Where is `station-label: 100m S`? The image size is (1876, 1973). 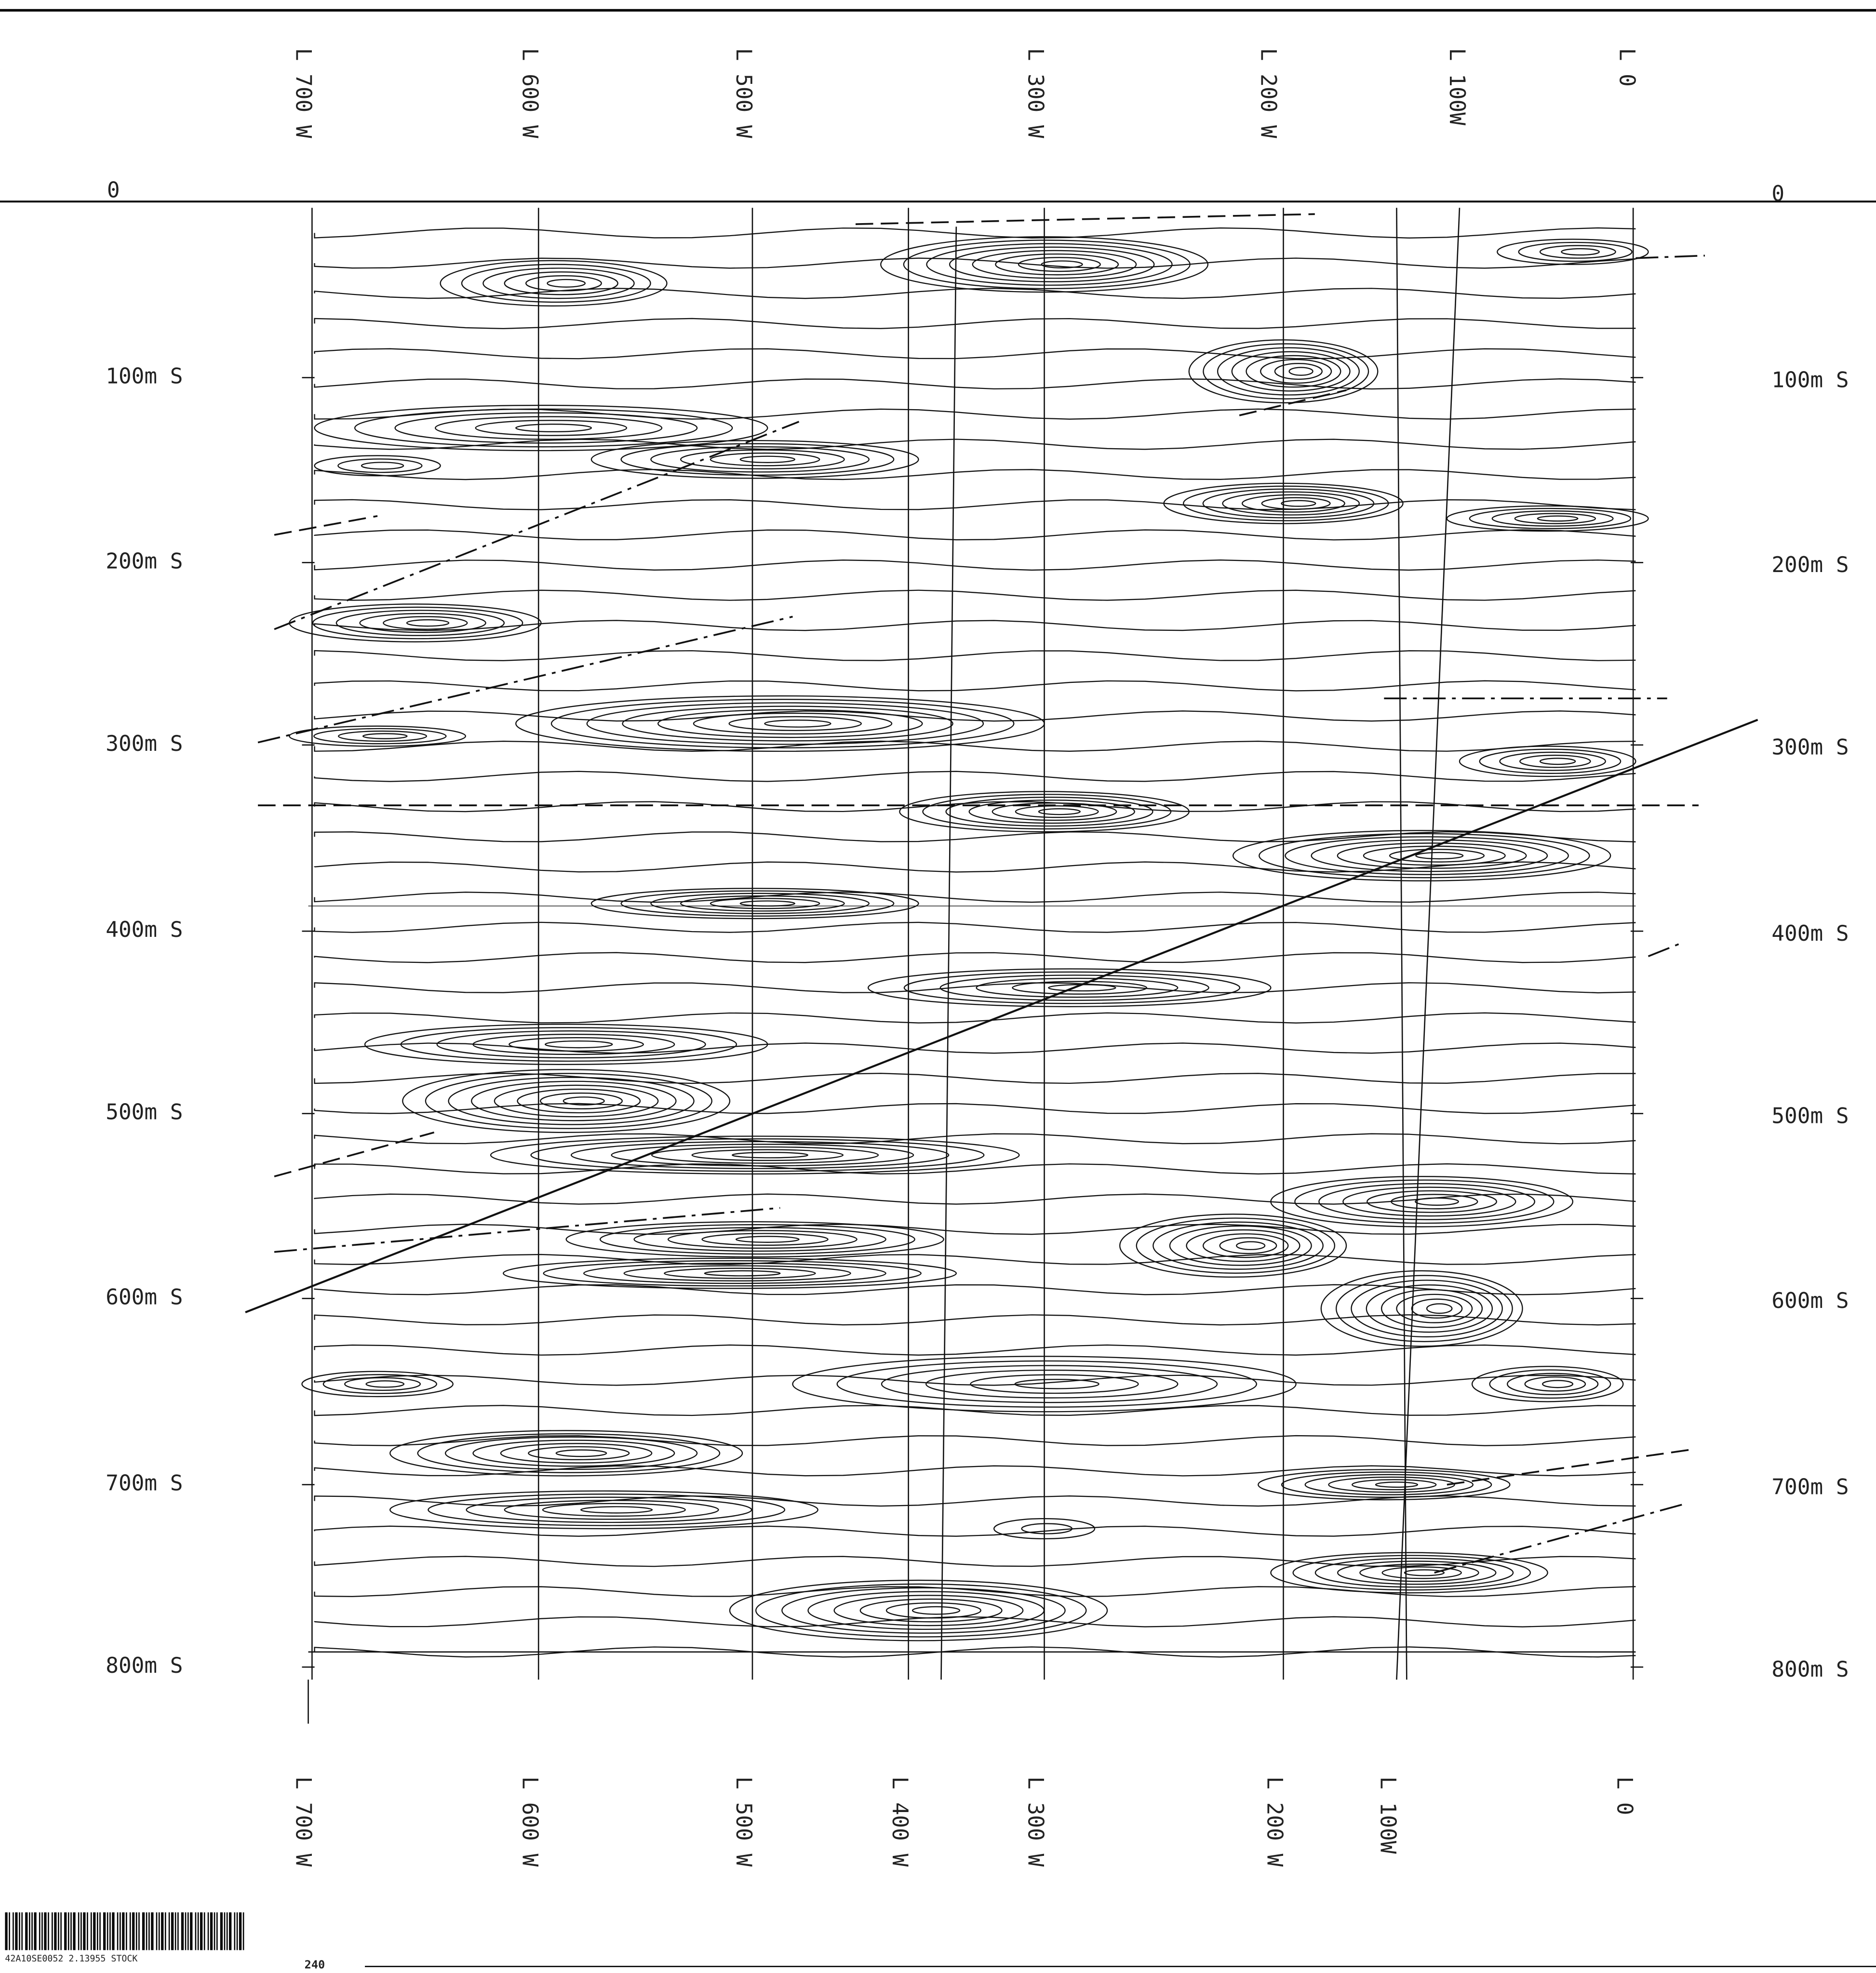
station-label: 100m S is located at coordinates (1810, 380).